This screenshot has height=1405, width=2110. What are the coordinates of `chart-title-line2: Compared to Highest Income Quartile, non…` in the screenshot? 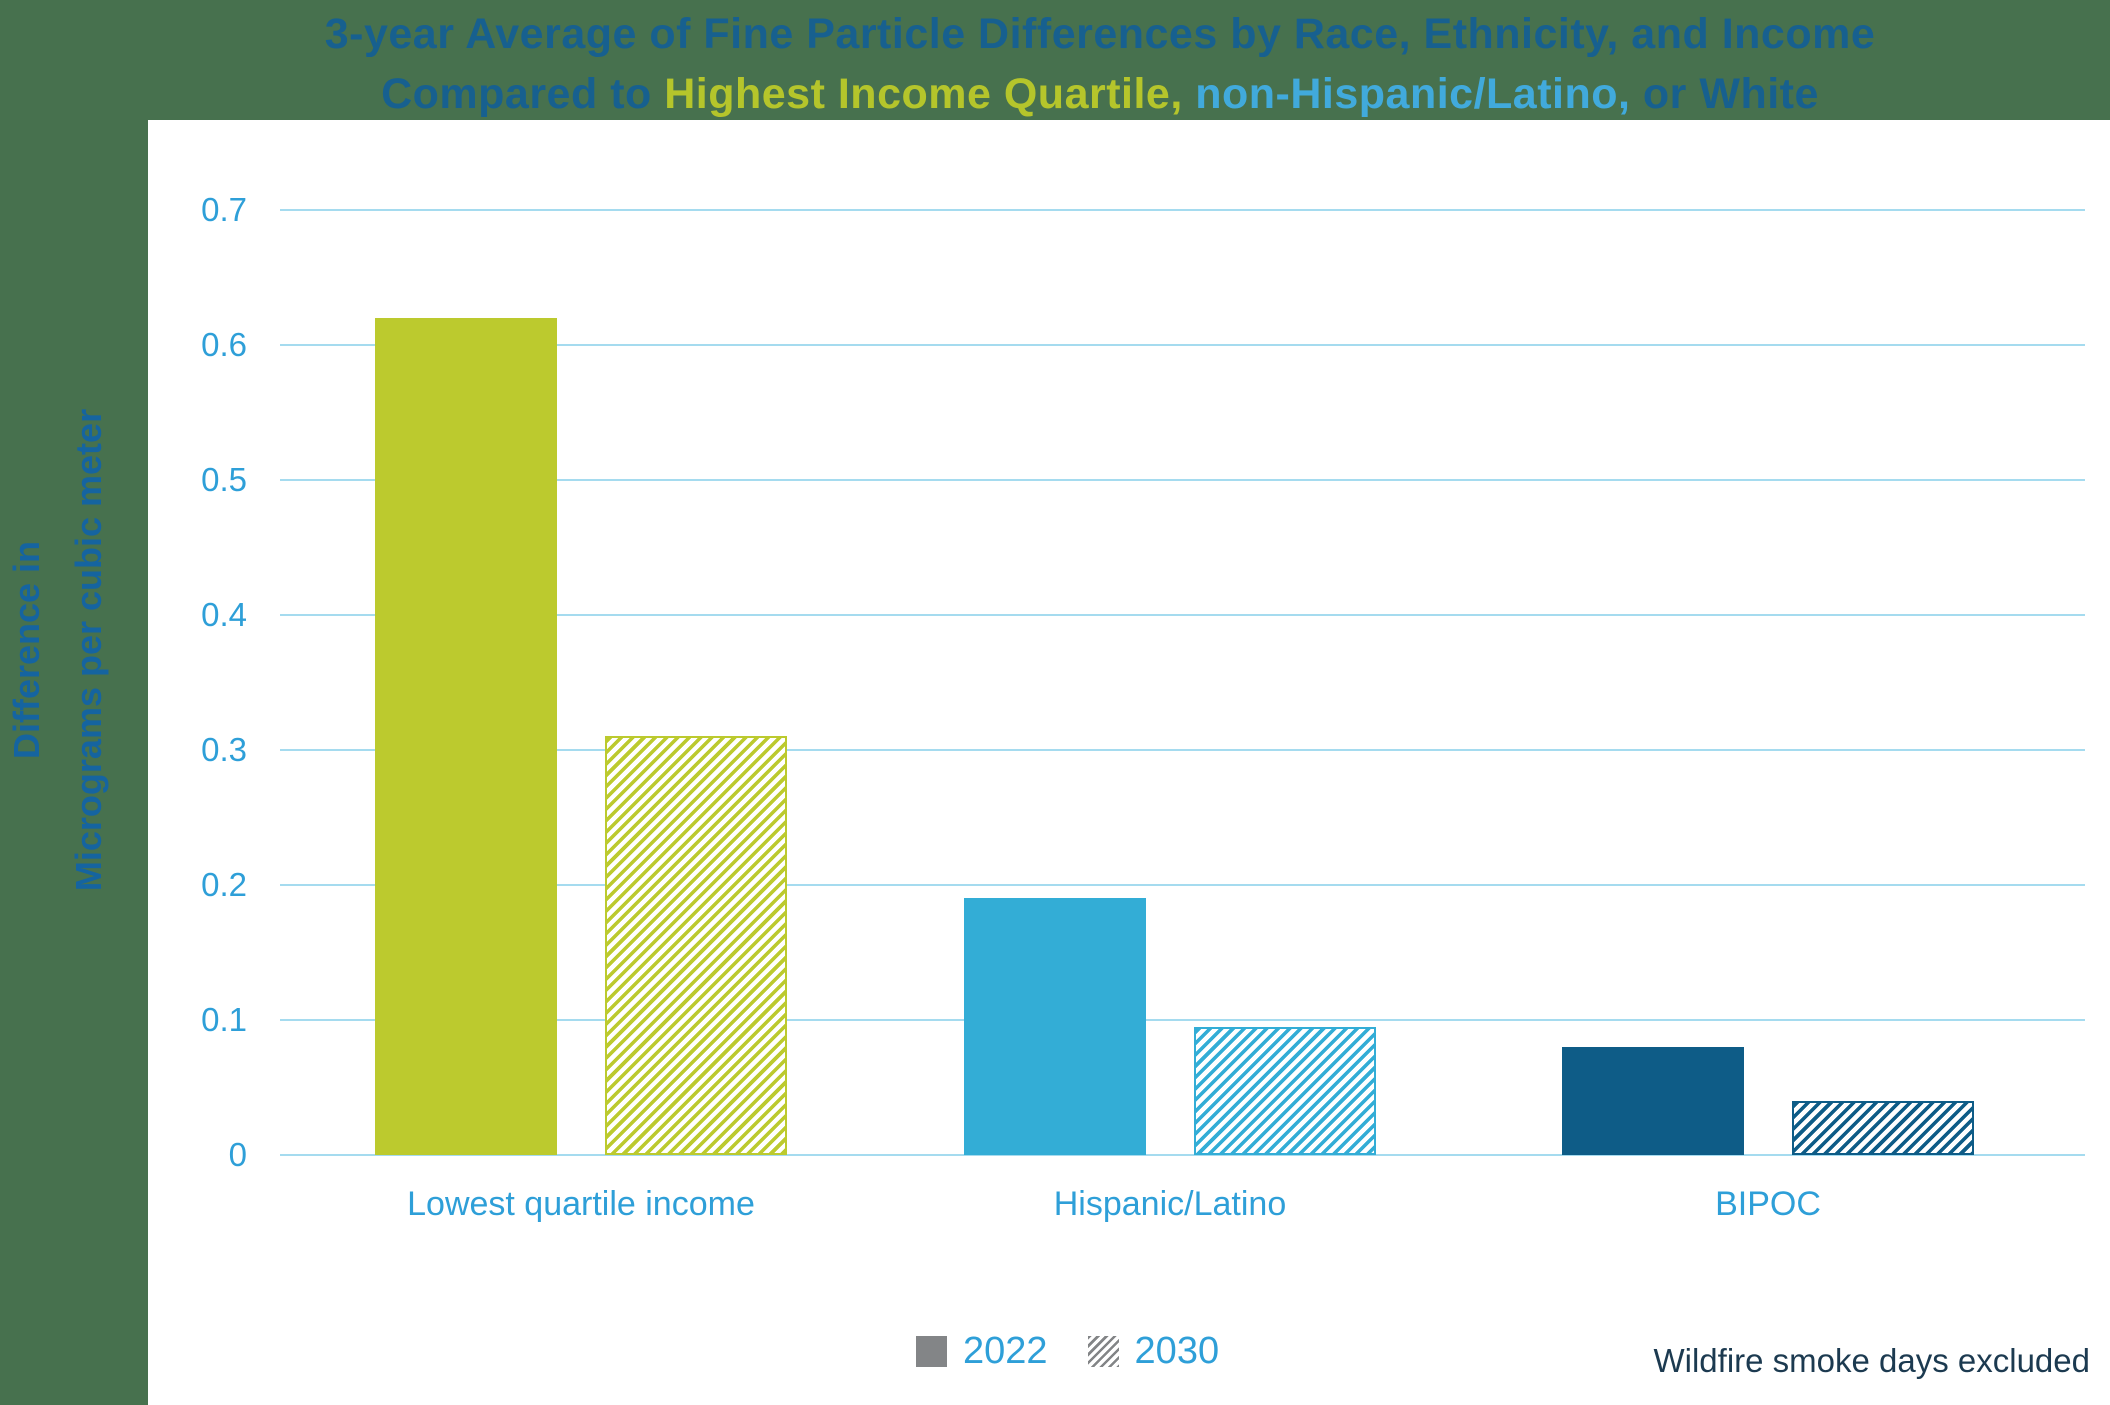 It's located at (1100, 94).